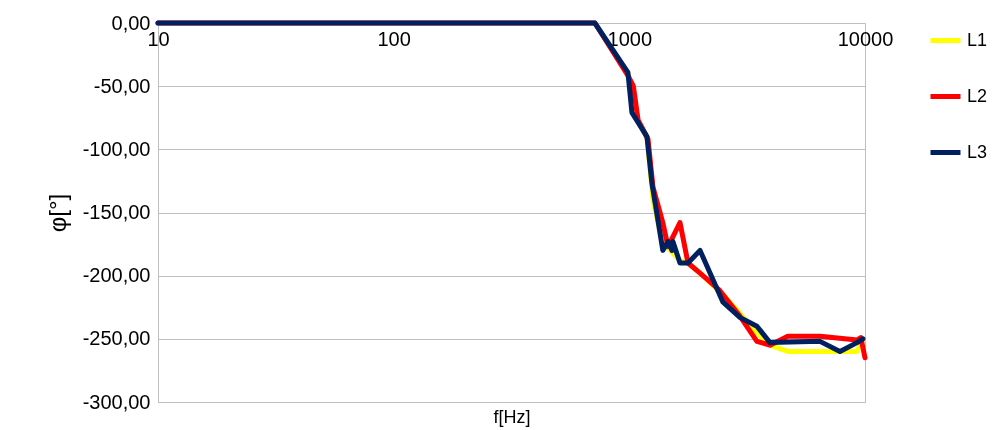 This screenshot has width=1004, height=430. I want to click on y-tick-label: -300,00, so click(116, 401).